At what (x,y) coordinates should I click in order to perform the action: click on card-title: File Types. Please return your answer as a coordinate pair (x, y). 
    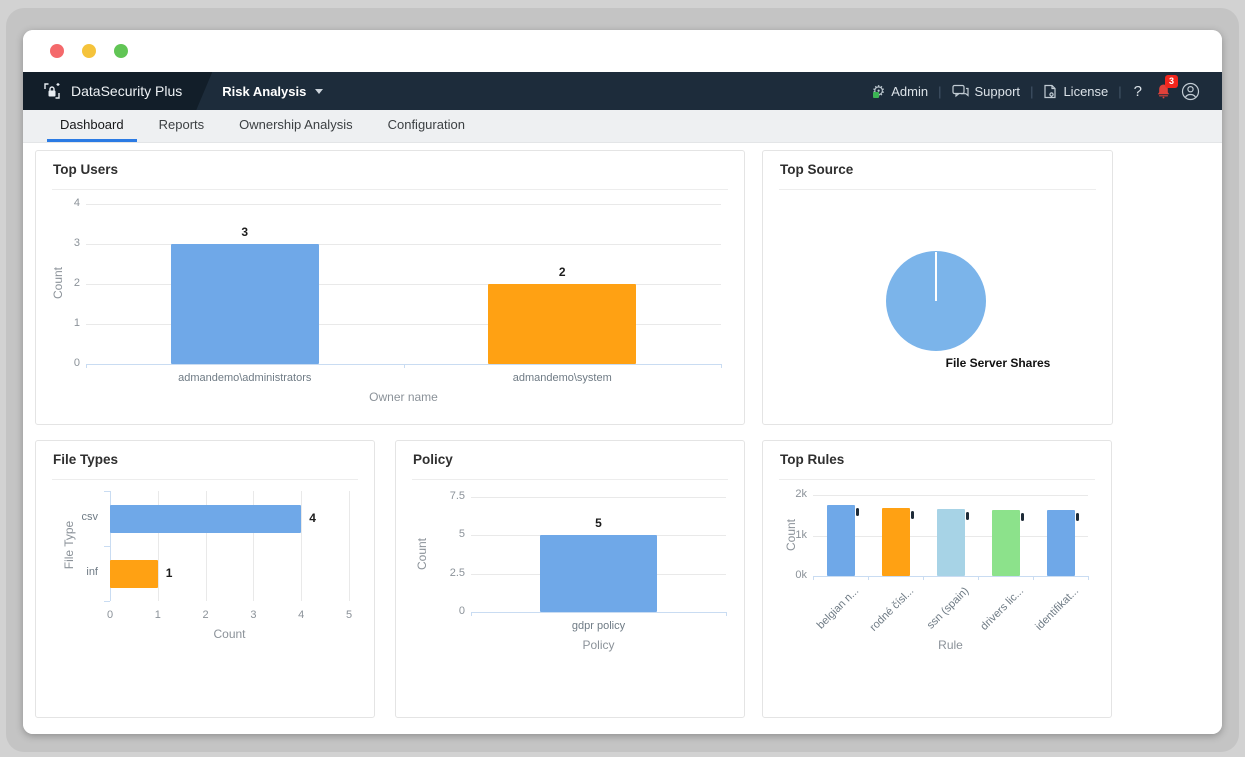
    Looking at the image, I should click on (86, 459).